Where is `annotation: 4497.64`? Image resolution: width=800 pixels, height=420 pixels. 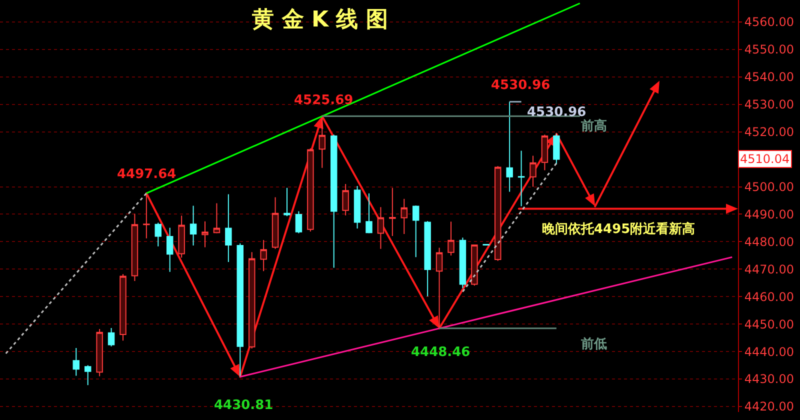 annotation: 4497.64 is located at coordinates (146, 174).